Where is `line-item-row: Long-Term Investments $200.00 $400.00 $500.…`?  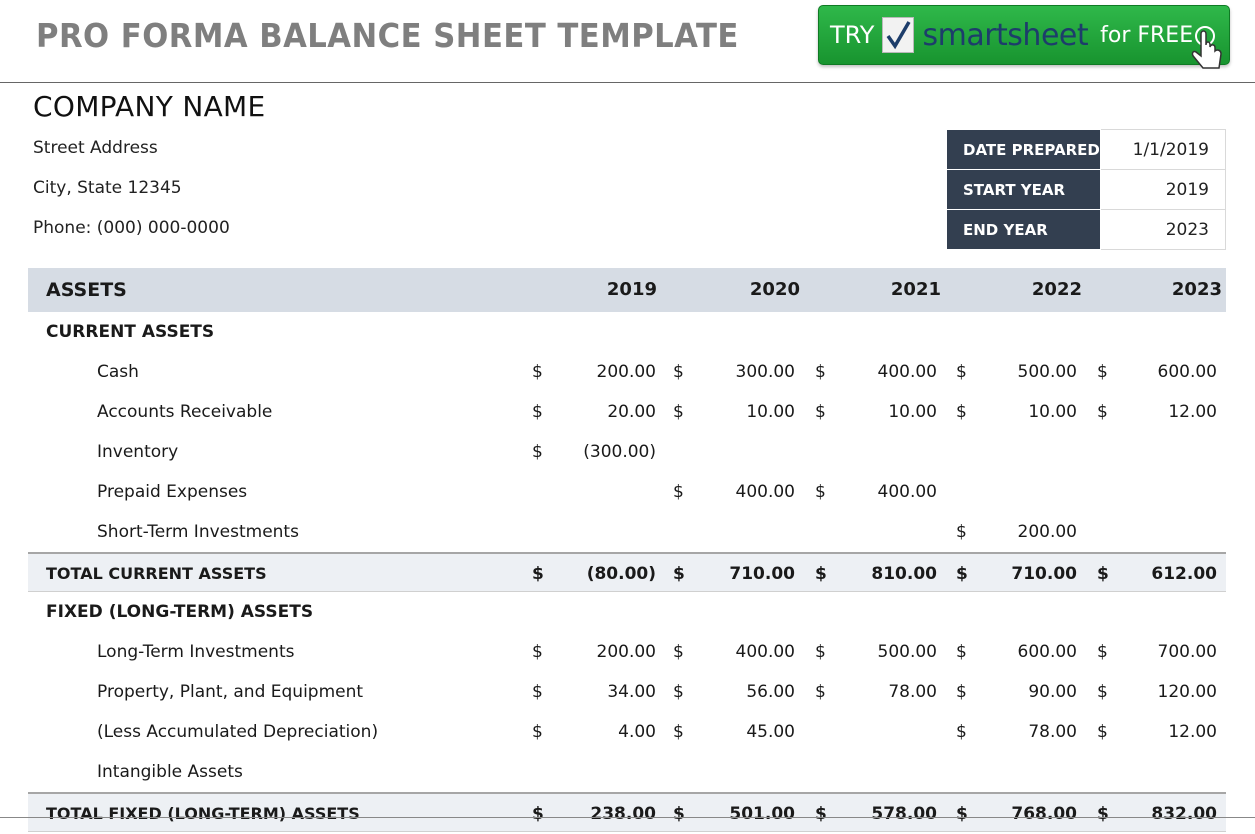
line-item-row: Long-Term Investments $200.00 $400.00 $500.… is located at coordinates (627, 652).